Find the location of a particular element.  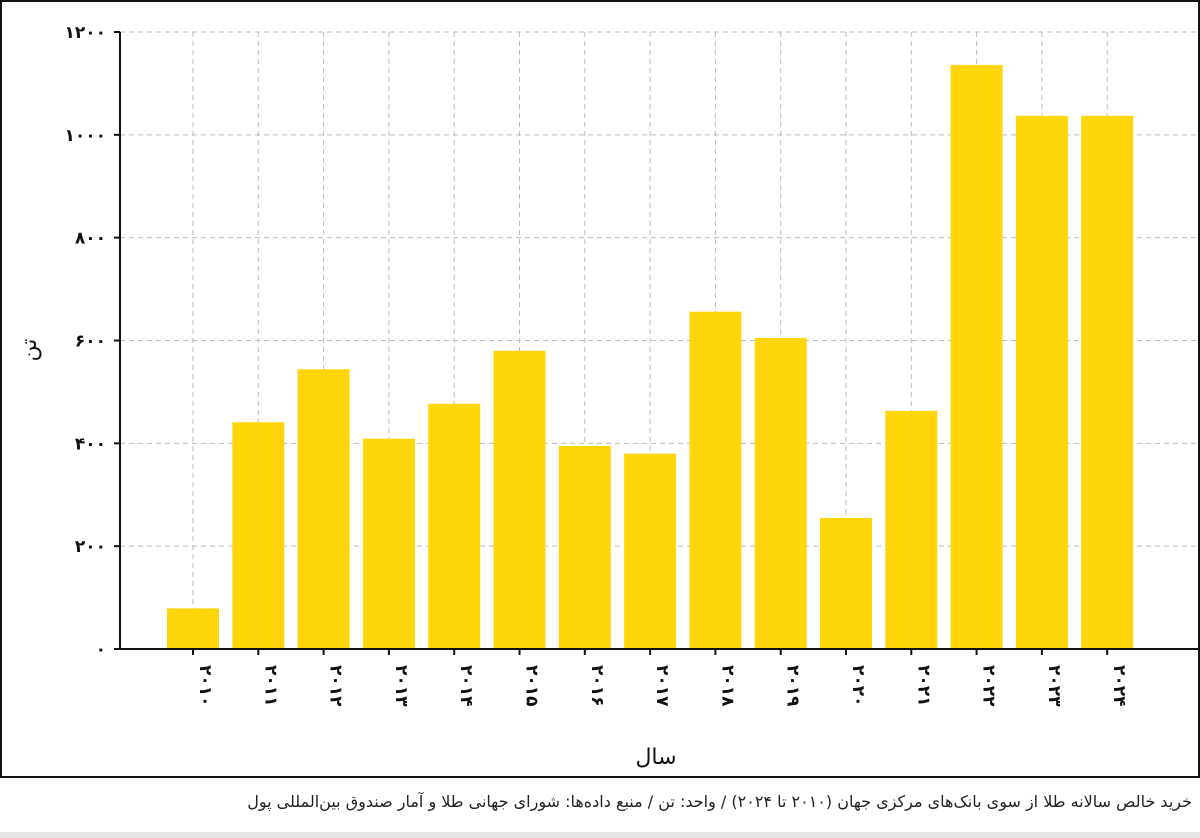

y-tick-label: ۱۰۰۰ is located at coordinates (85, 136).